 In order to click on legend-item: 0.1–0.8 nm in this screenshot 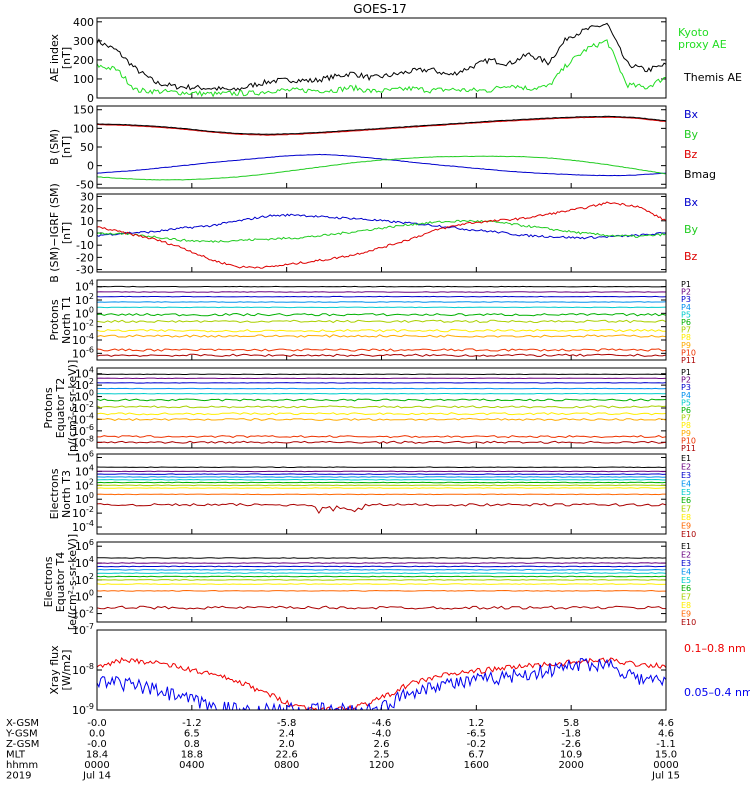, I will do `click(715, 648)`.